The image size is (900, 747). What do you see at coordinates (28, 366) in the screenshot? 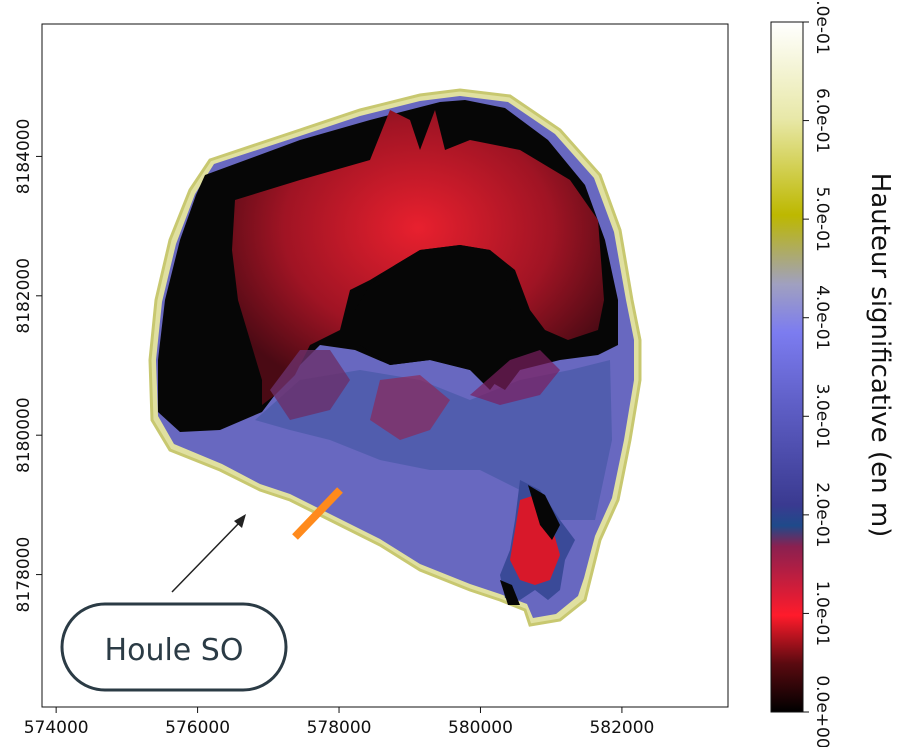
I see `y-axis: 8178000 8180000 8182000 8184000` at bounding box center [28, 366].